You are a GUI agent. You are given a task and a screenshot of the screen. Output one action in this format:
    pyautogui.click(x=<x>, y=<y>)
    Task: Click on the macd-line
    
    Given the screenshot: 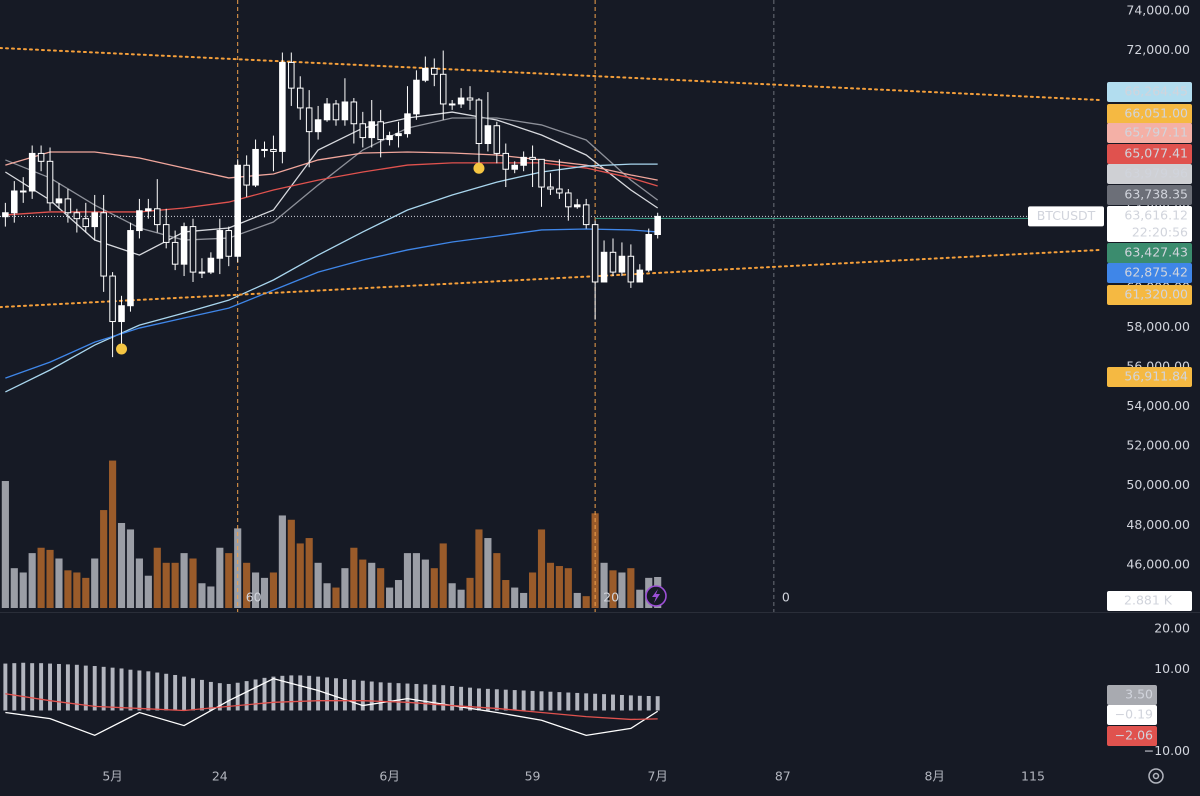 What is the action you would take?
    pyautogui.click(x=332, y=707)
    